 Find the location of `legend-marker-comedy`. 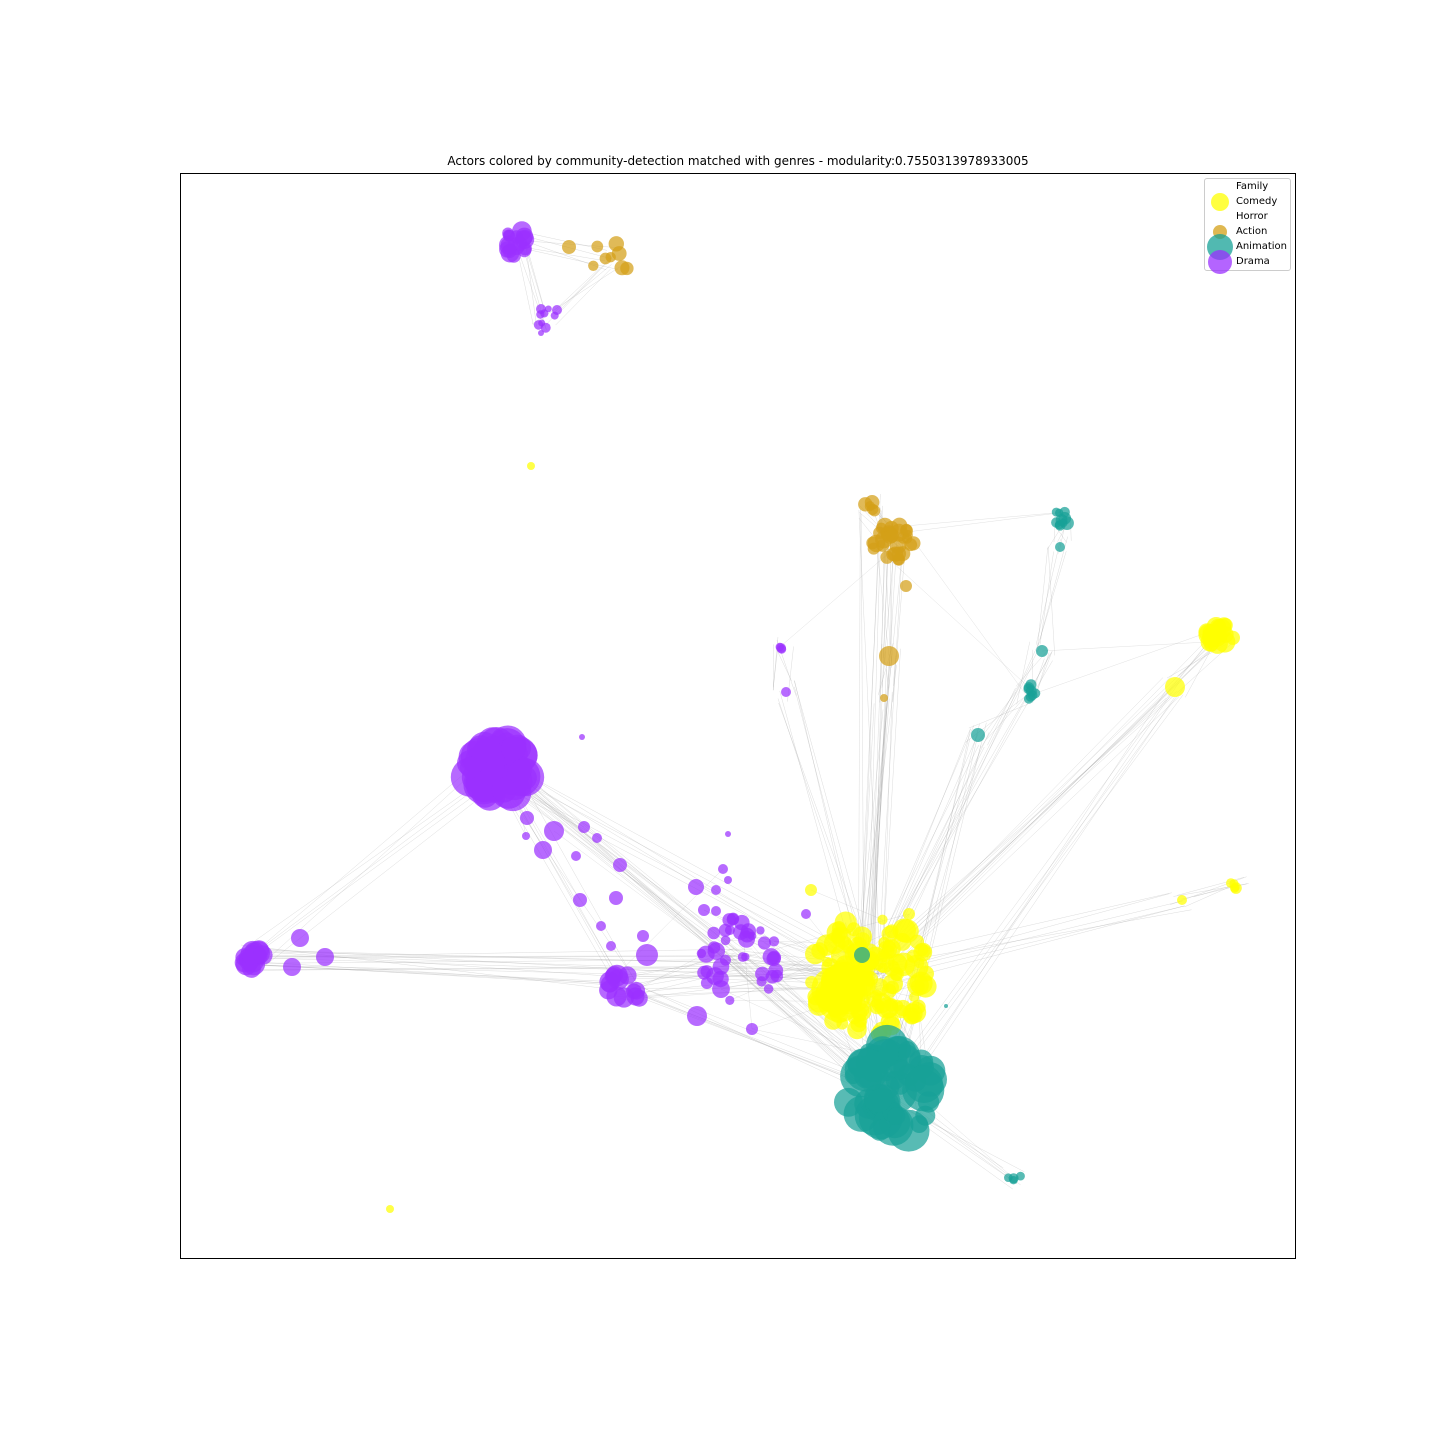

legend-marker-comedy is located at coordinates (1220, 202).